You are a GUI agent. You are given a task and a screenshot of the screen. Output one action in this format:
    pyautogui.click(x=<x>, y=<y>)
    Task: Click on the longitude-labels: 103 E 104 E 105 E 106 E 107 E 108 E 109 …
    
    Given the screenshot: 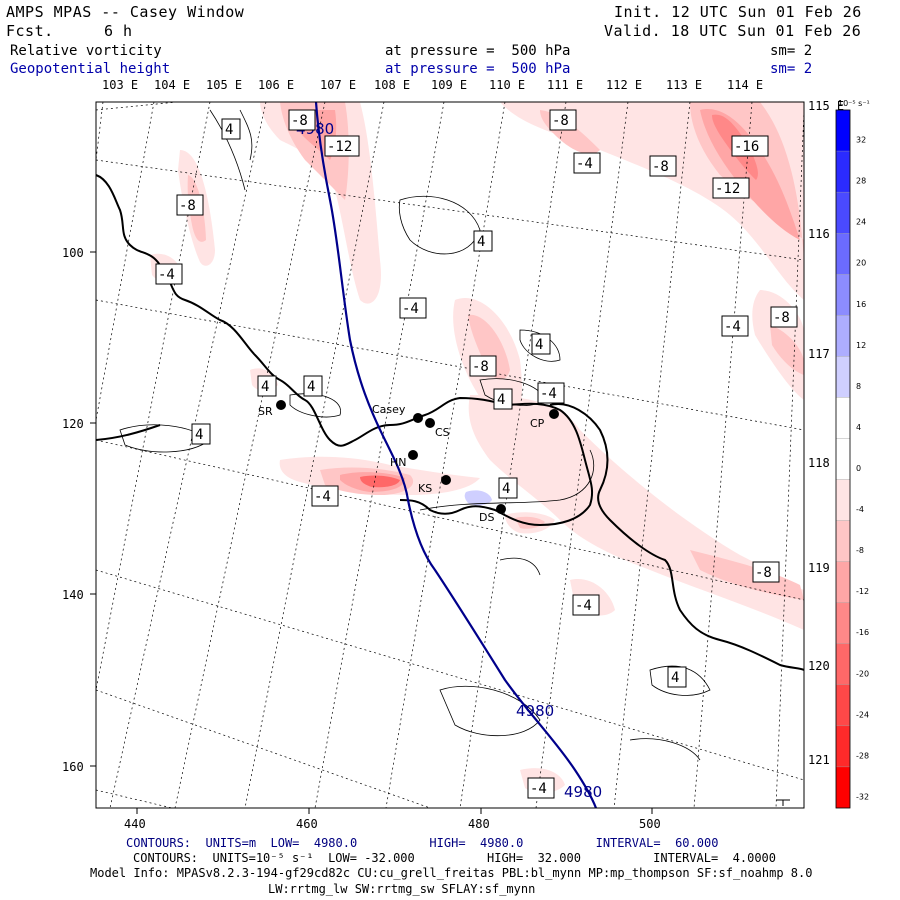 What is the action you would take?
    pyautogui.click(x=432, y=85)
    